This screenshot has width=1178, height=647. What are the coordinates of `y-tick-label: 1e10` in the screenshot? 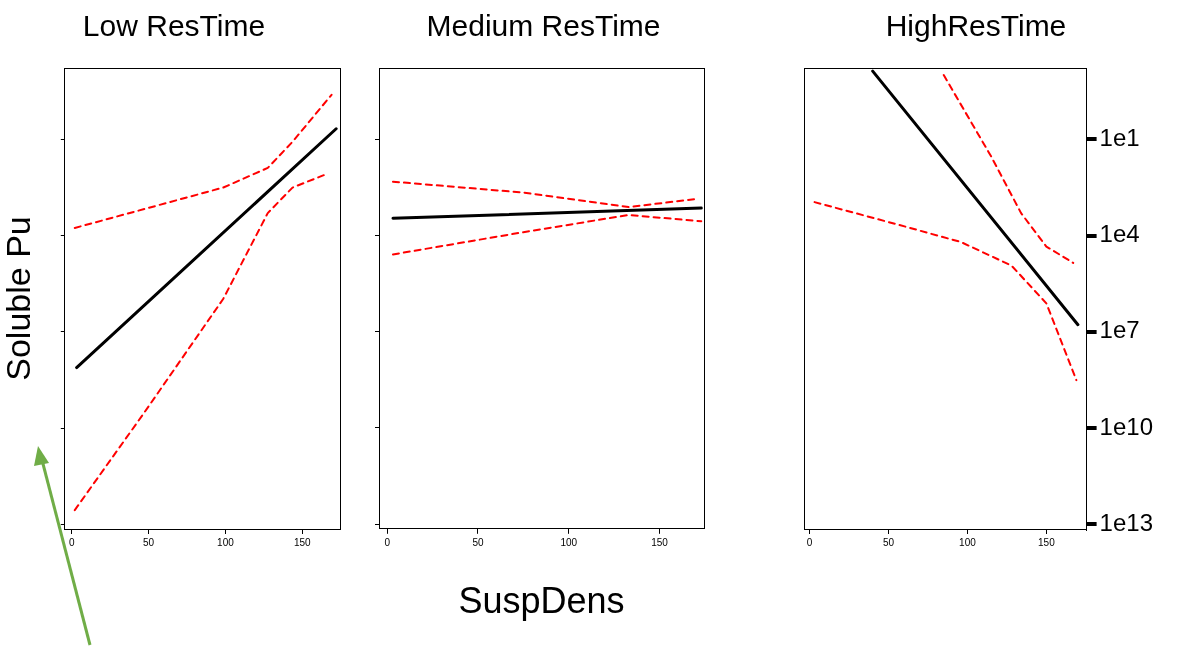 It's located at (1126, 426).